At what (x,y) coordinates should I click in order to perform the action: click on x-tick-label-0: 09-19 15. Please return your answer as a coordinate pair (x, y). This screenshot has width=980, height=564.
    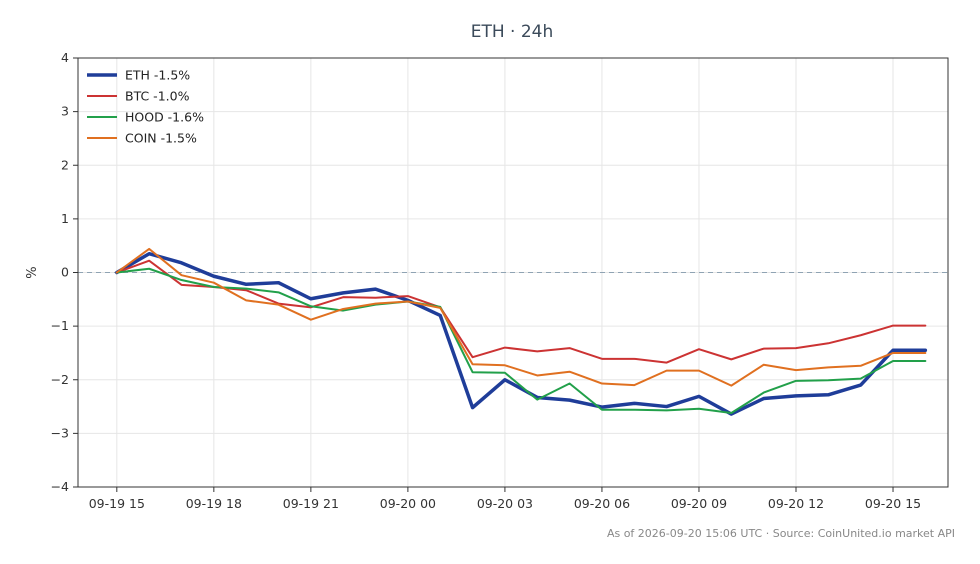
    Looking at the image, I should click on (117, 503).